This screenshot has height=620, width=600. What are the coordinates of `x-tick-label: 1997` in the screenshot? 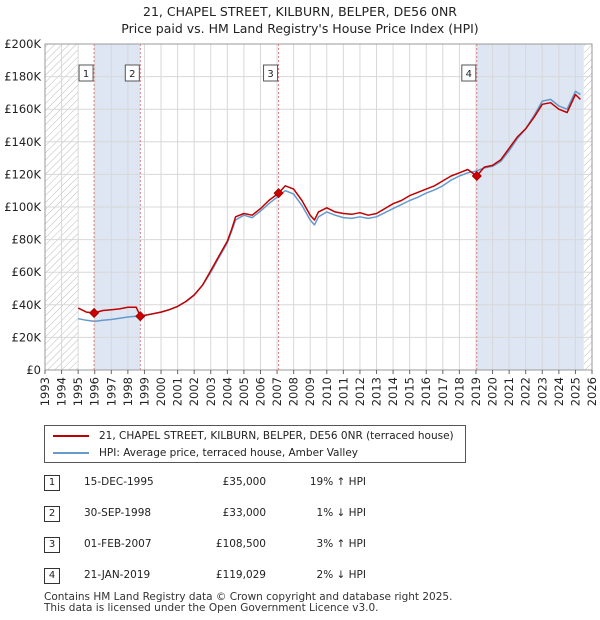 It's located at (111, 391).